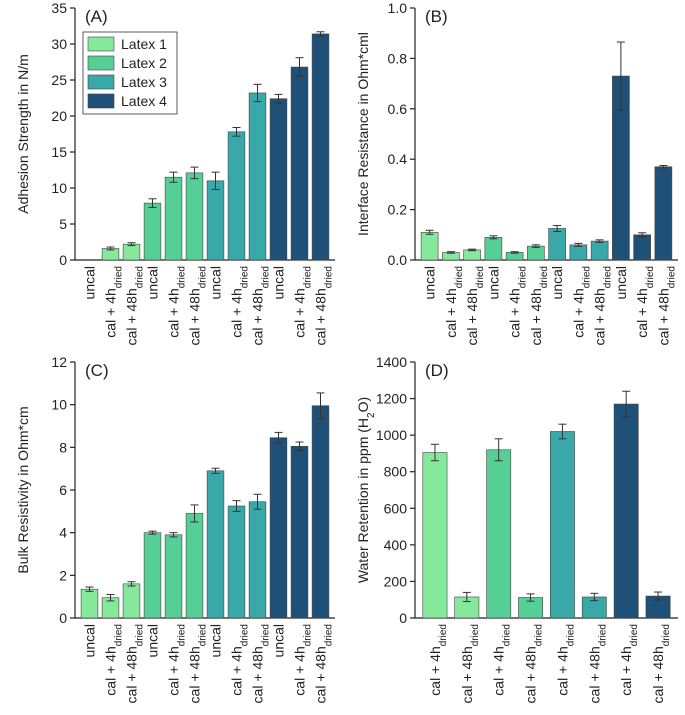 The image size is (685, 715). What do you see at coordinates (59, 152) in the screenshot?
I see `y-tick-label: 15` at bounding box center [59, 152].